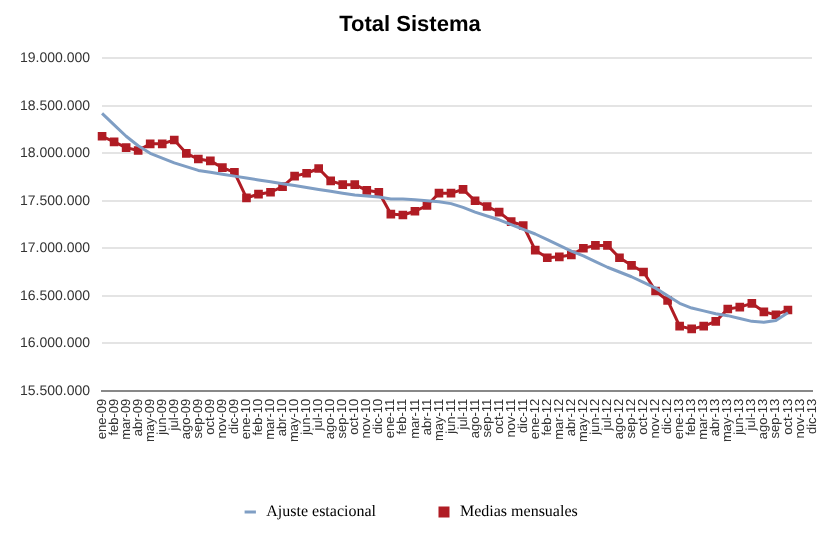  What do you see at coordinates (322, 511) in the screenshot?
I see `legend-label: Ajuste estacional` at bounding box center [322, 511].